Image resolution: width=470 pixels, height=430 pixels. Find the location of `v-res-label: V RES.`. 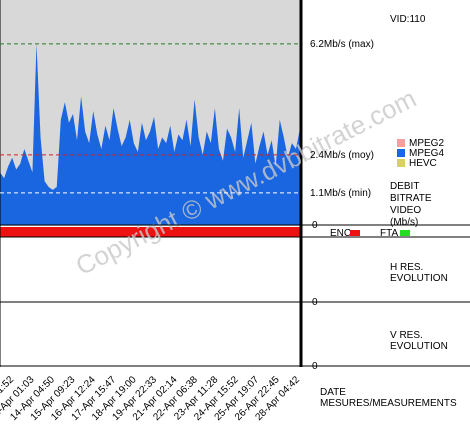

v-res-label: V RES. is located at coordinates (406, 335).